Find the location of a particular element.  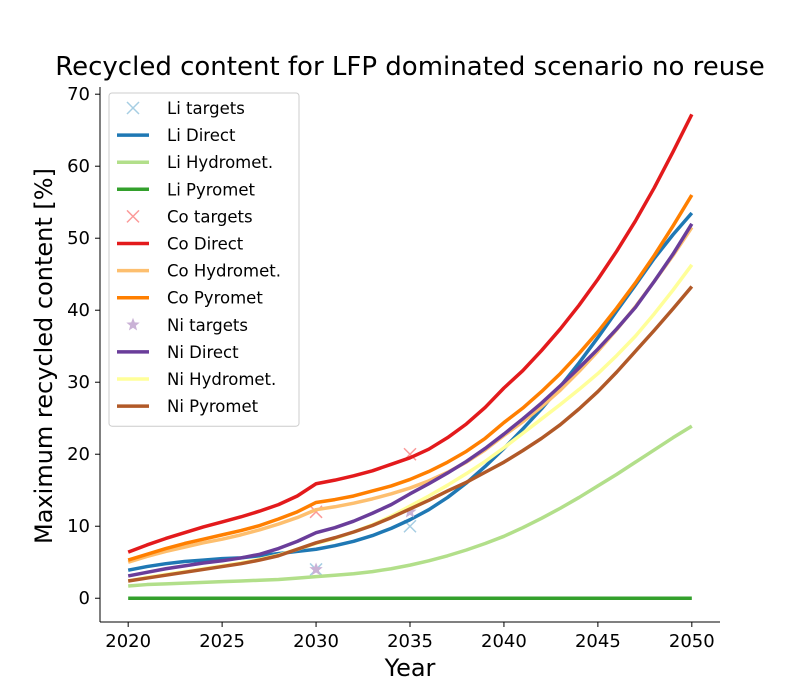

legend-label-co-pyromet: Co Pyromet is located at coordinates (215, 298).